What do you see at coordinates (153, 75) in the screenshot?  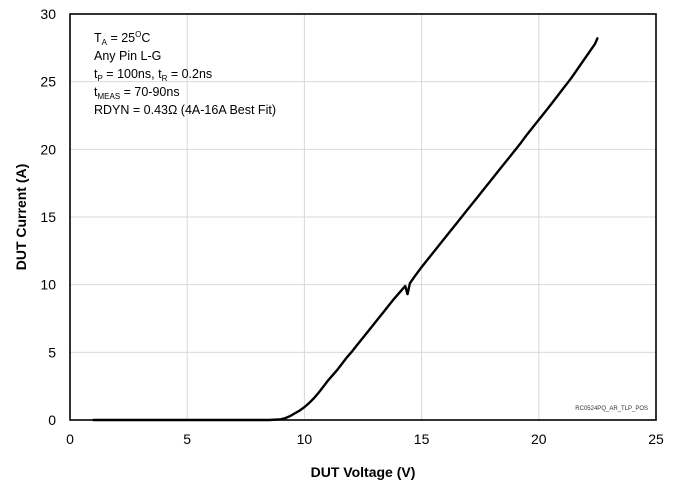 I see `annotation-pulse-params: tP = 100ns, tR = 0.2ns` at bounding box center [153, 75].